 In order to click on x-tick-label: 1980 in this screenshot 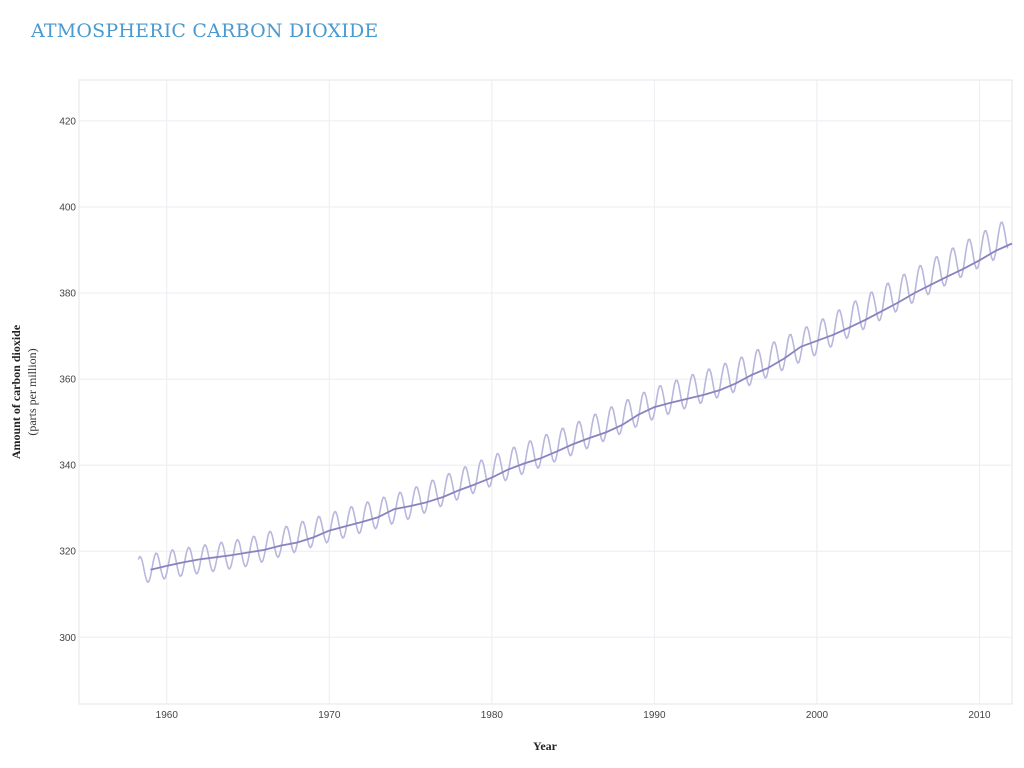, I will do `click(492, 715)`.